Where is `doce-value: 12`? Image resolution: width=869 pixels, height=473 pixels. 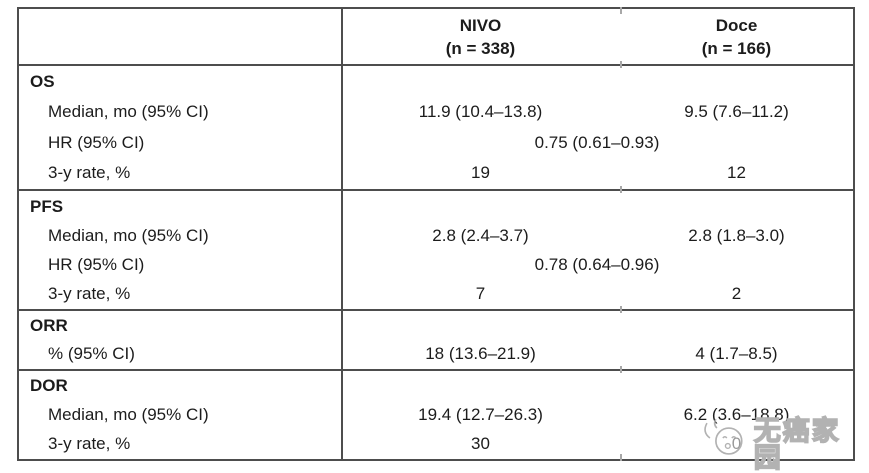 doce-value: 12 is located at coordinates (736, 172).